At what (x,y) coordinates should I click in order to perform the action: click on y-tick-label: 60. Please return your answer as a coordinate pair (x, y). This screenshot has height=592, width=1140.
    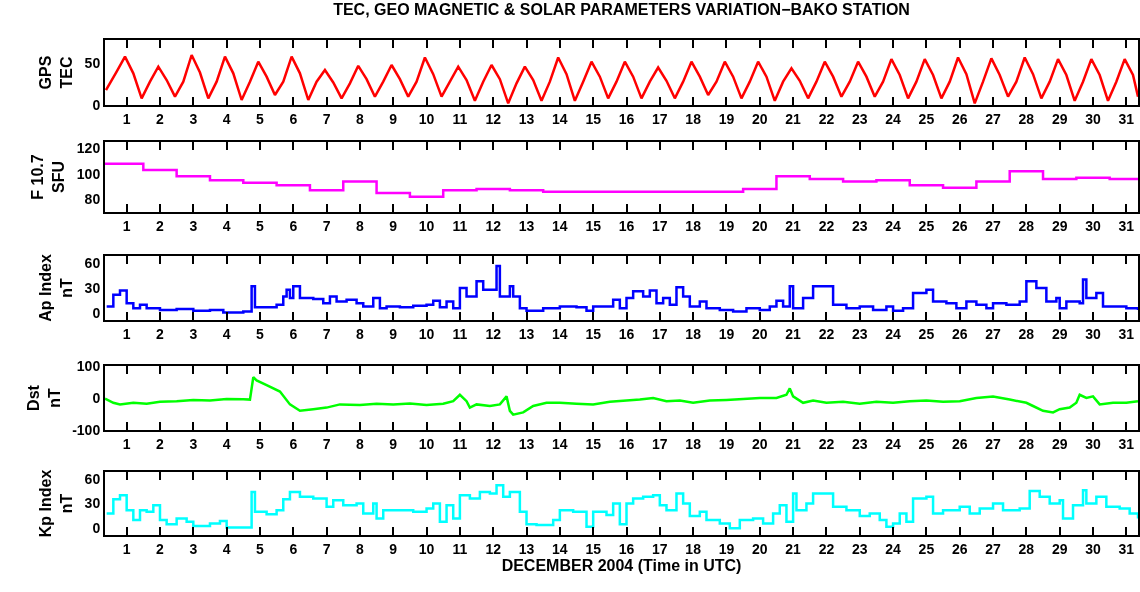
    Looking at the image, I should click on (92, 262).